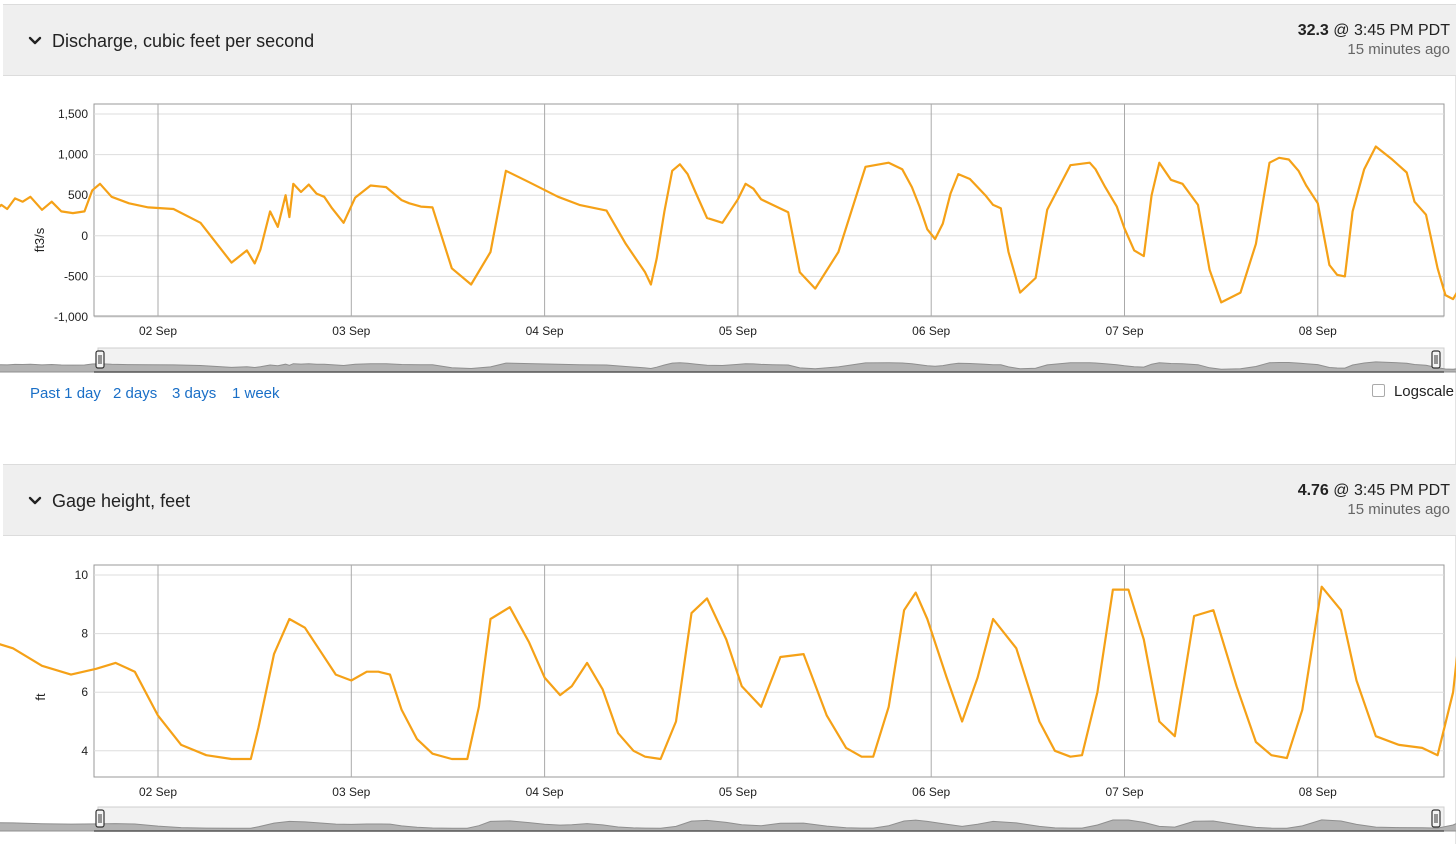  Describe the element at coordinates (39, 239) in the screenshot. I see `y-axis-label: ft3/s` at that location.